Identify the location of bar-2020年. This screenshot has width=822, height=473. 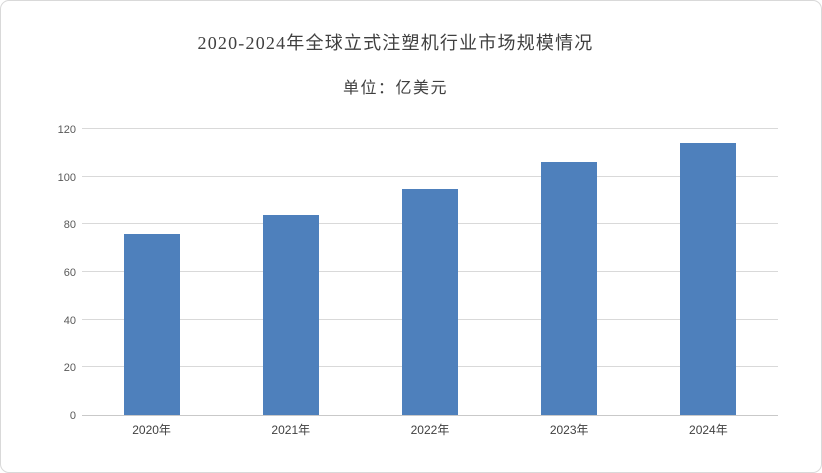
(151, 324).